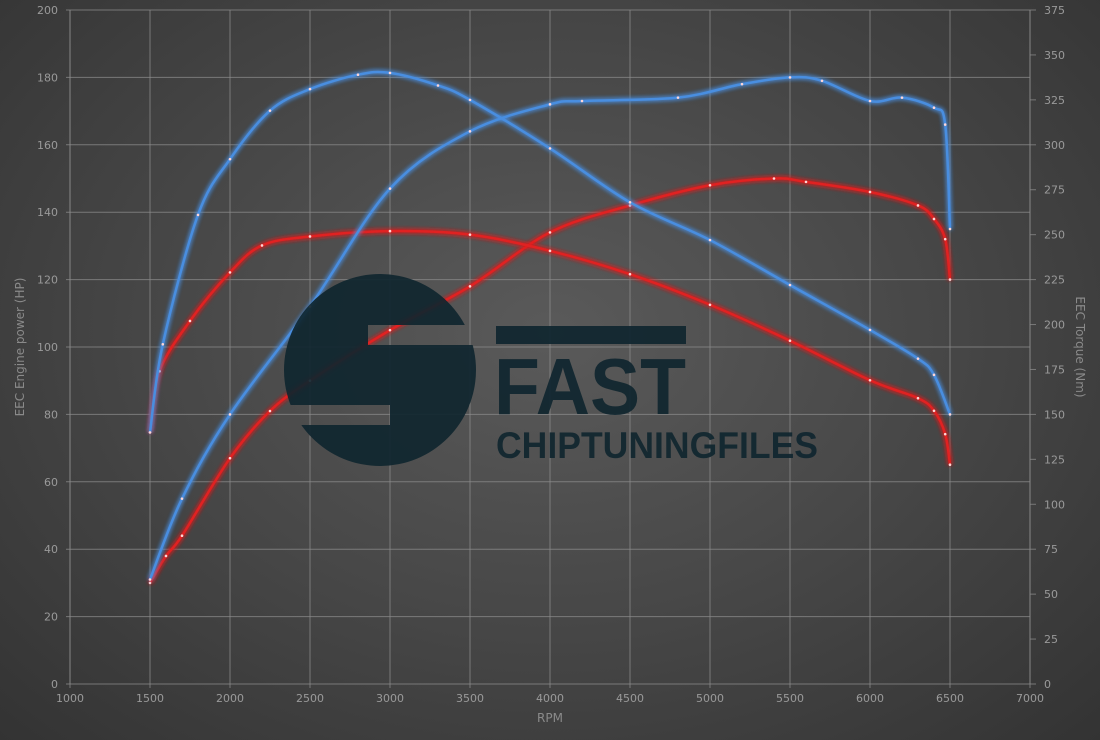  What do you see at coordinates (657, 445) in the screenshot?
I see `logo-word-chiptuningfiles: CHIPTUNINGFILES` at bounding box center [657, 445].